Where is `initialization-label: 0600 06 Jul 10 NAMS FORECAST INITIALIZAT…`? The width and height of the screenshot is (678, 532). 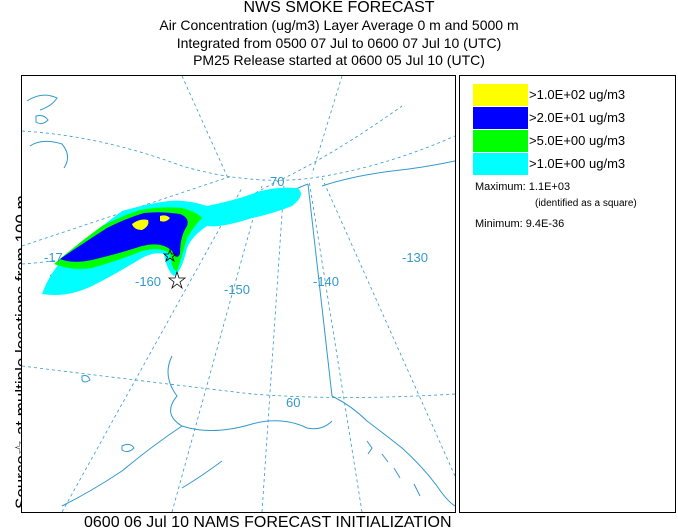
initialization-label: 0600 06 Jul 10 NAMS FORECAST INITIALIZAT… is located at coordinates (268, 522).